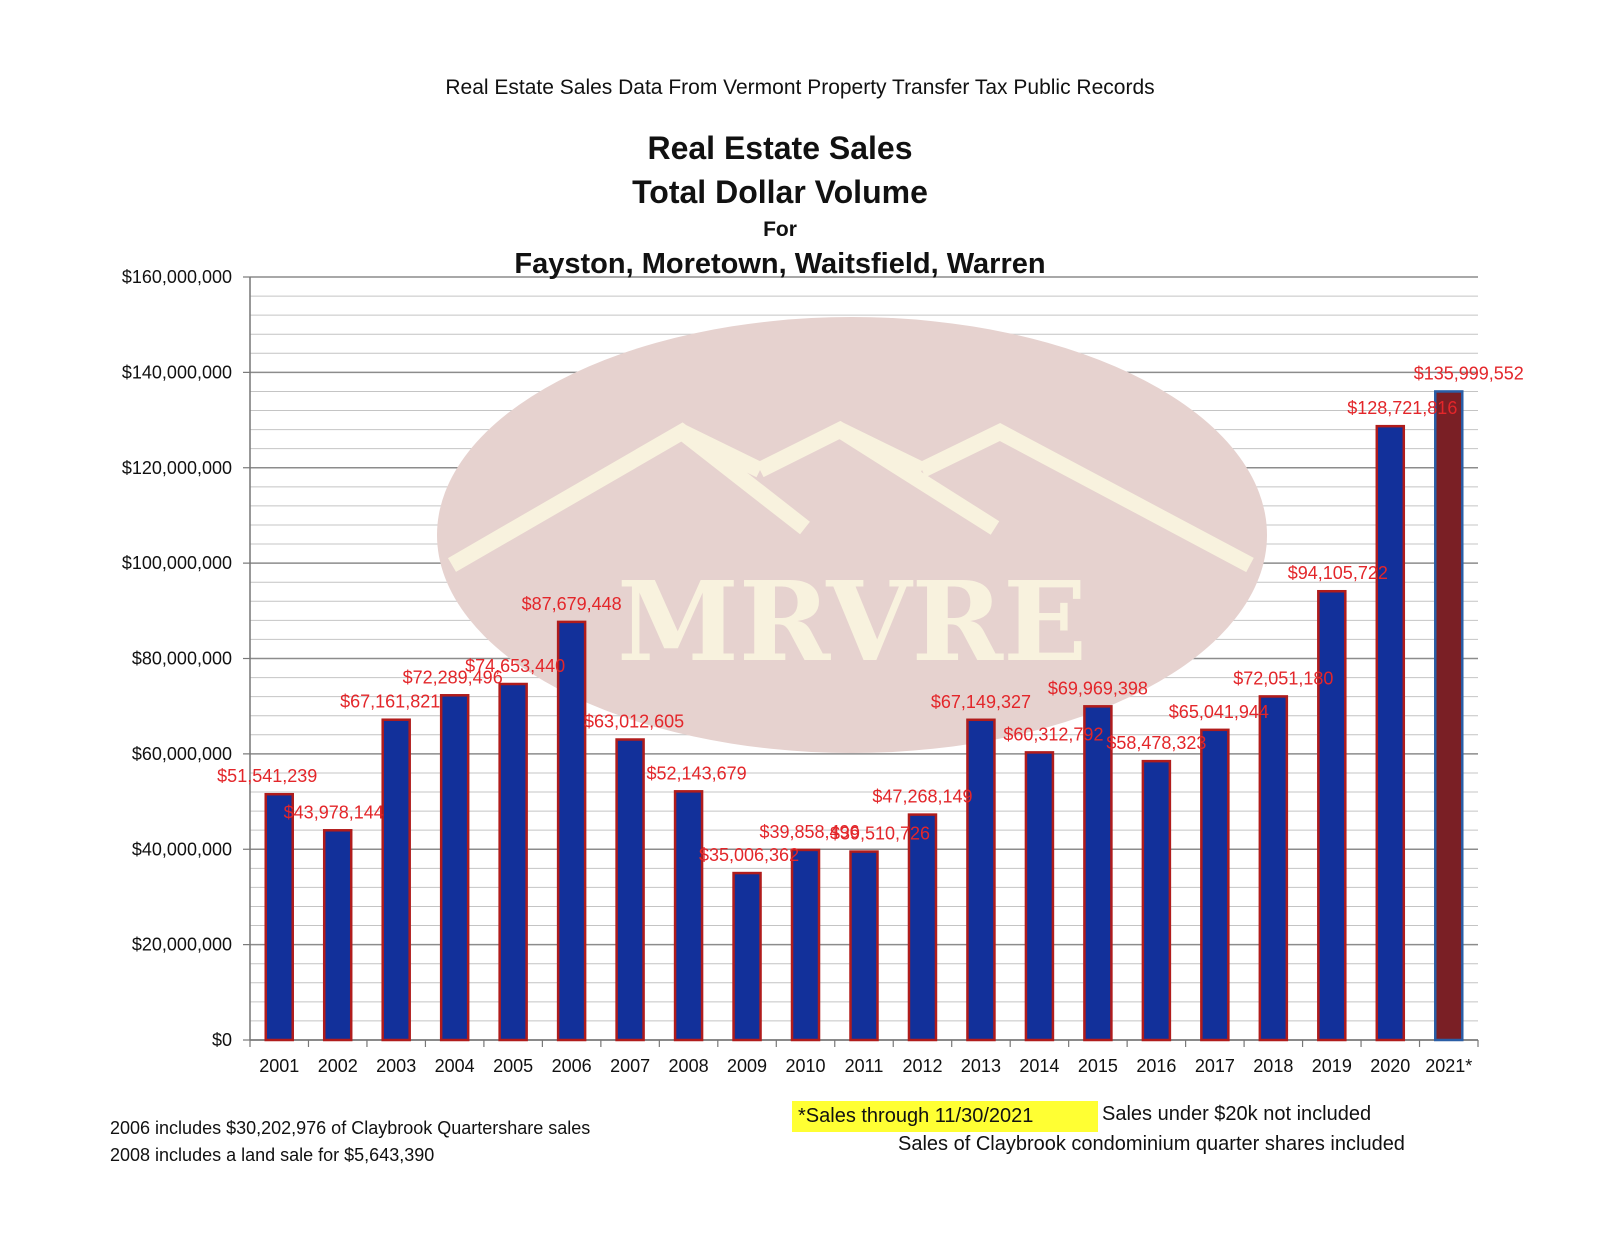 The height and width of the screenshot is (1236, 1600). I want to click on data-label-2014: $60,312,792, so click(1053, 734).